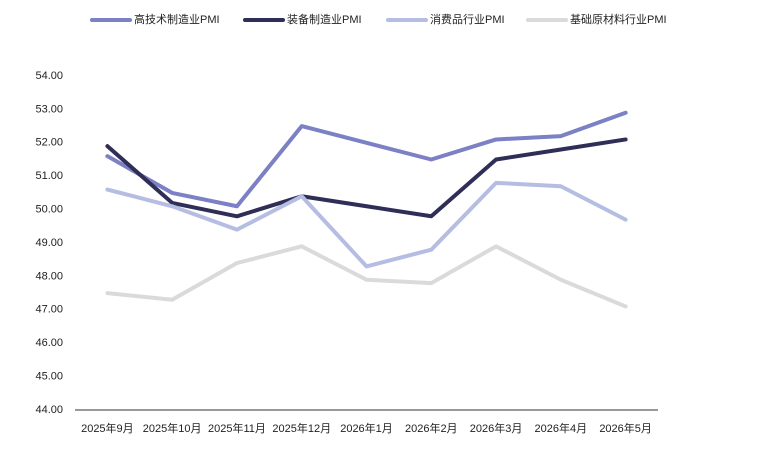 Image resolution: width=762 pixels, height=458 pixels. What do you see at coordinates (366, 428) in the screenshot?
I see `x-tick-label: 2026年1月` at bounding box center [366, 428].